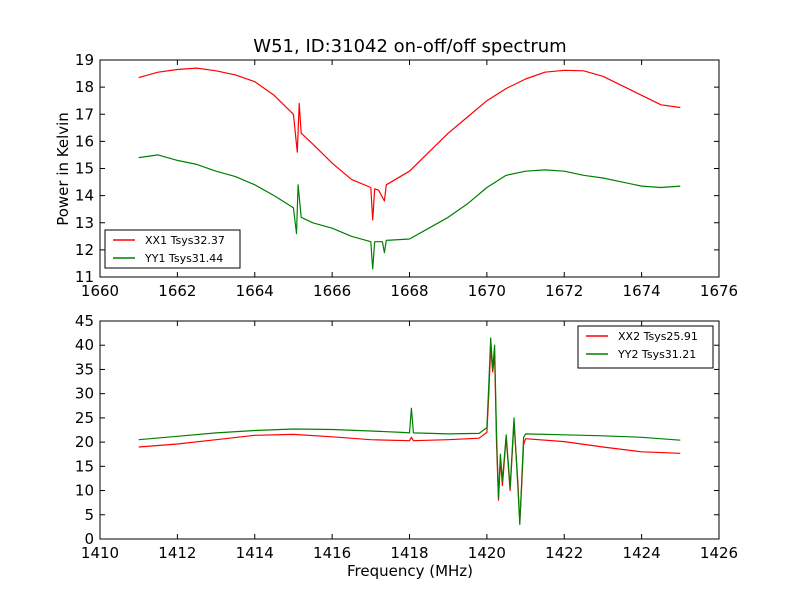 The height and width of the screenshot is (600, 800). What do you see at coordinates (409, 212) in the screenshot?
I see `series-line-yy` at bounding box center [409, 212].